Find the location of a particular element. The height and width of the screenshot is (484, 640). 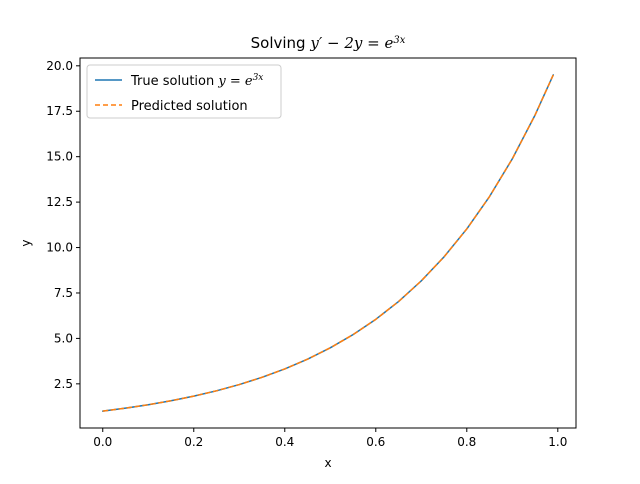

chart-title-prefix: Solving is located at coordinates (281, 43).